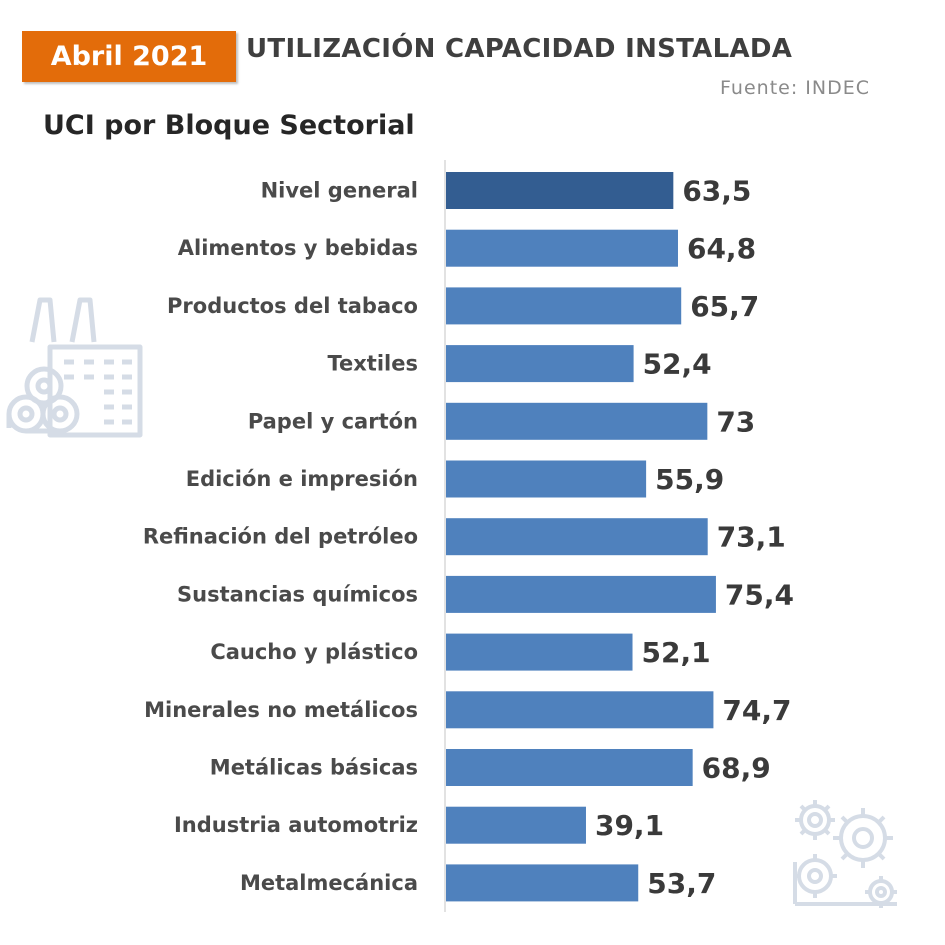 The height and width of the screenshot is (945, 945). Describe the element at coordinates (795, 88) in the screenshot. I see `source-note: Fuente: INDEC` at that location.